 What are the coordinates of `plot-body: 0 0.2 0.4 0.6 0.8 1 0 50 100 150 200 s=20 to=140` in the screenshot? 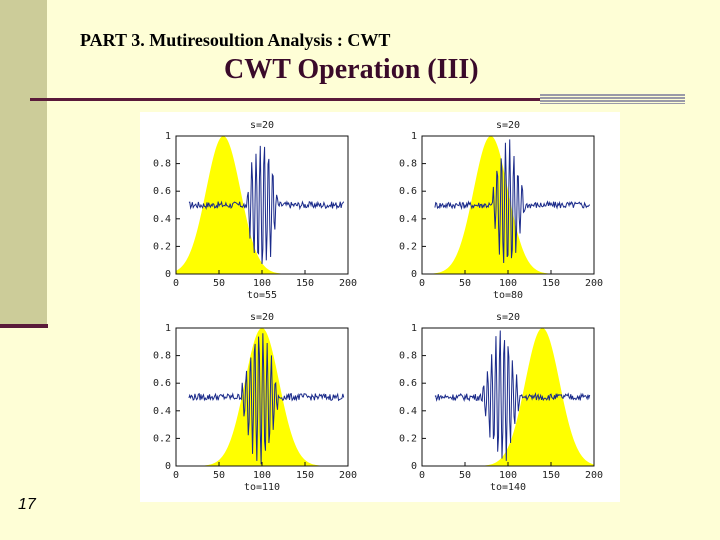 It's located at (501, 402).